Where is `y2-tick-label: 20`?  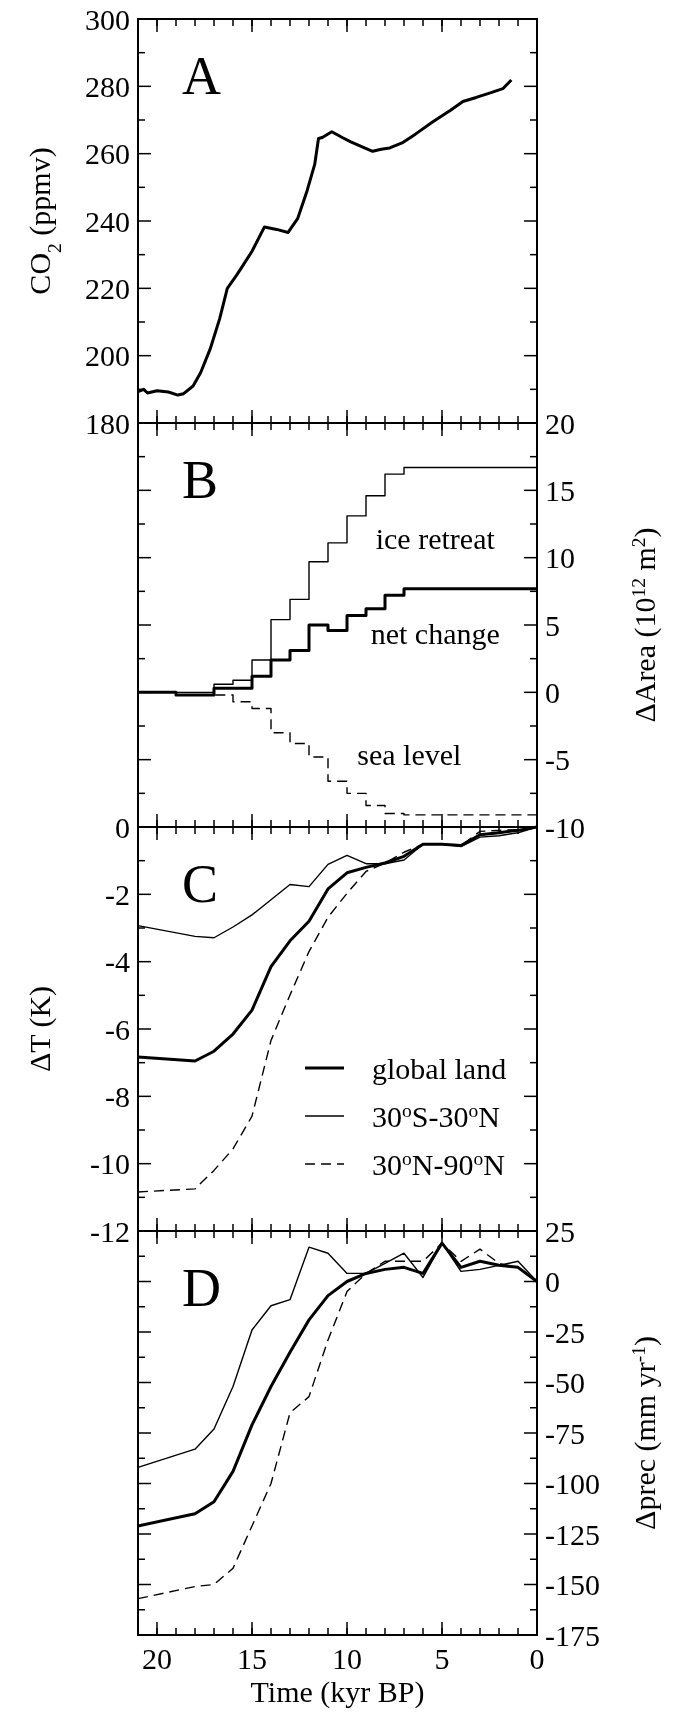 y2-tick-label: 20 is located at coordinates (560, 423).